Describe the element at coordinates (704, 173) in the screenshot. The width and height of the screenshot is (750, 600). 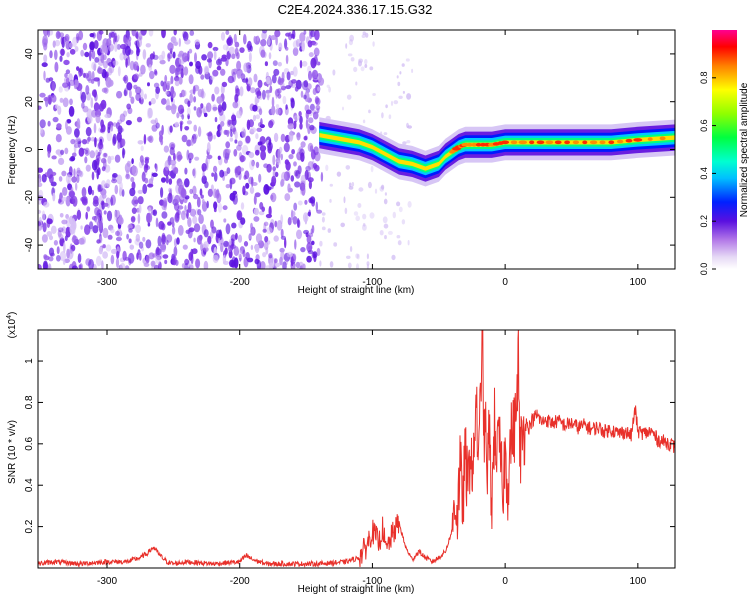
I see `colorbar-tick-label: 0.4` at that location.